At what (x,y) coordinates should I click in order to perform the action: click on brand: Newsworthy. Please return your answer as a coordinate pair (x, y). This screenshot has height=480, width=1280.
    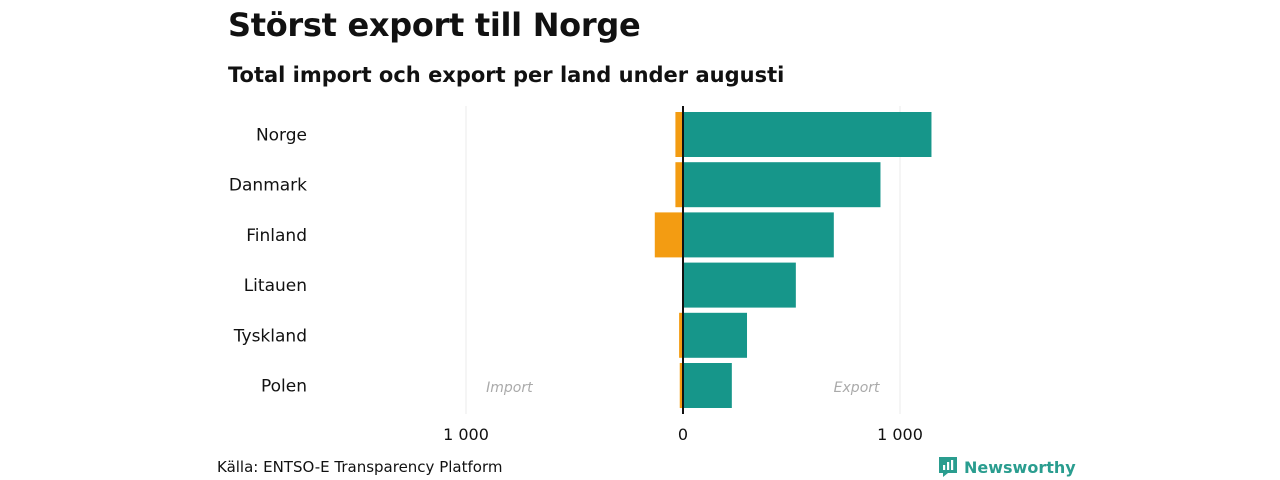
    Looking at the image, I should click on (1007, 467).